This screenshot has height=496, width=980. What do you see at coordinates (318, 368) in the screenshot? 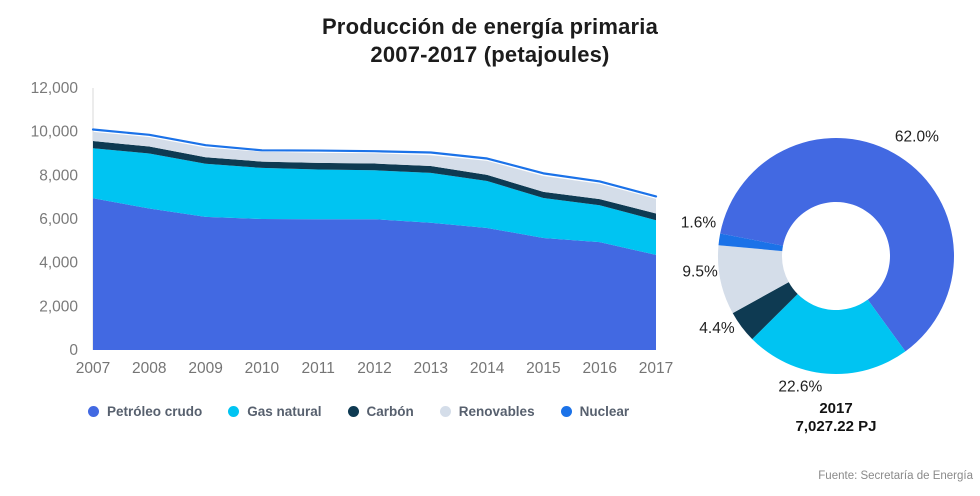
I see `x-axis-tick-label: 2011` at bounding box center [318, 368].